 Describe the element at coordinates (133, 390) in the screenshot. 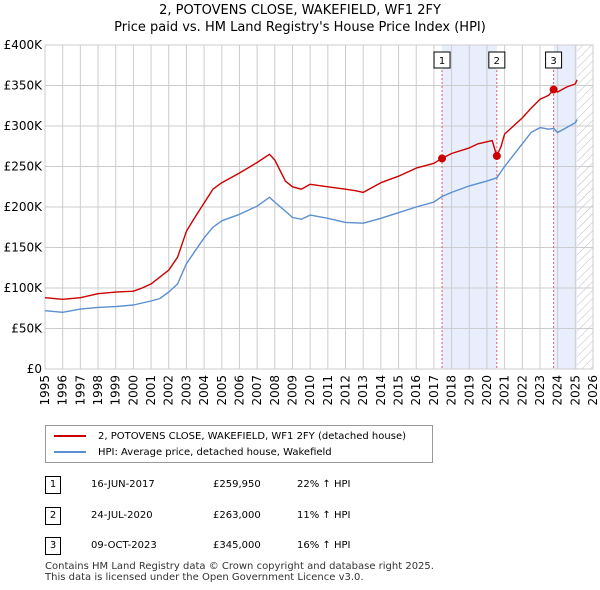

I see `x-tick-label: 2000` at that location.